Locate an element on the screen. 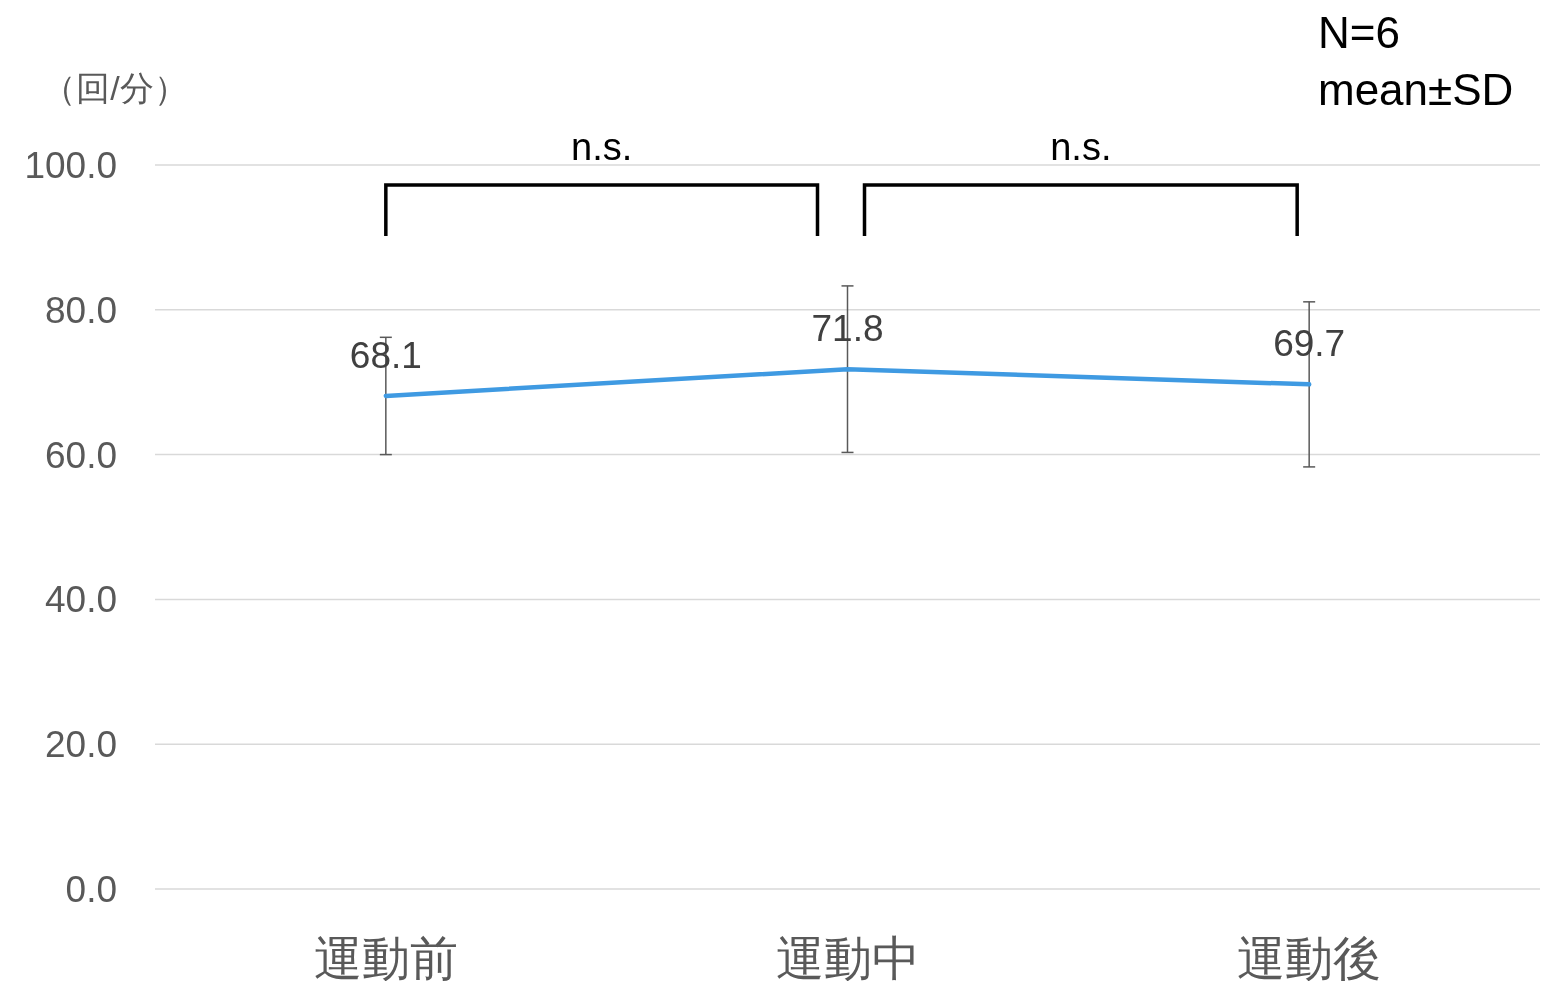  y-tick-label: 20.0 is located at coordinates (80, 745).